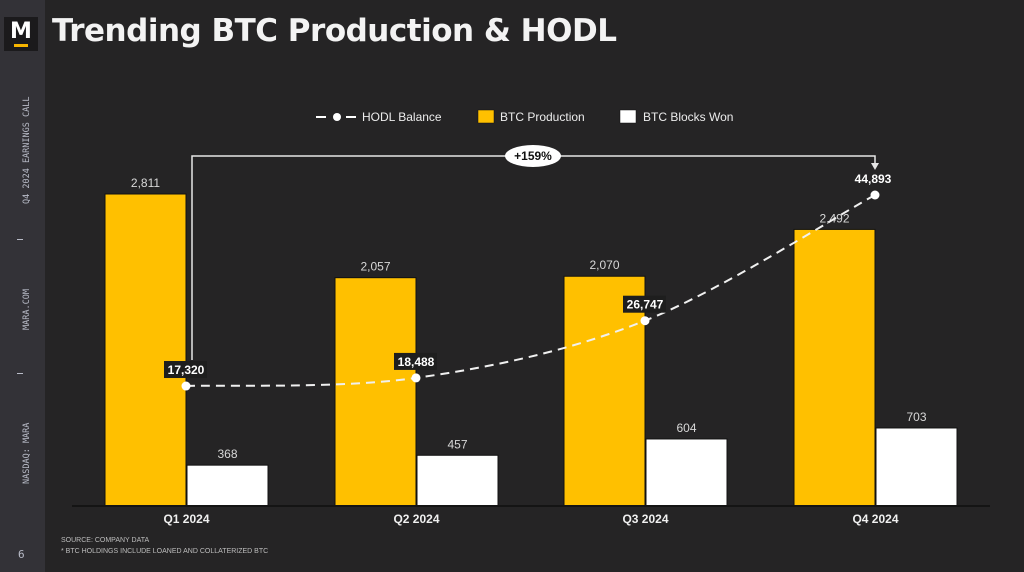 The width and height of the screenshot is (1024, 572). Describe the element at coordinates (105, 540) in the screenshot. I see `footer-source: SOURCE: COMPANY DATA` at that location.